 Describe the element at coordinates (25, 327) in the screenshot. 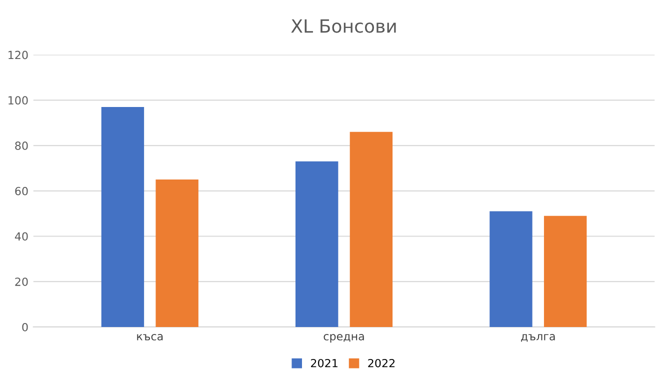

I see `y-tick-label: 0` at that location.